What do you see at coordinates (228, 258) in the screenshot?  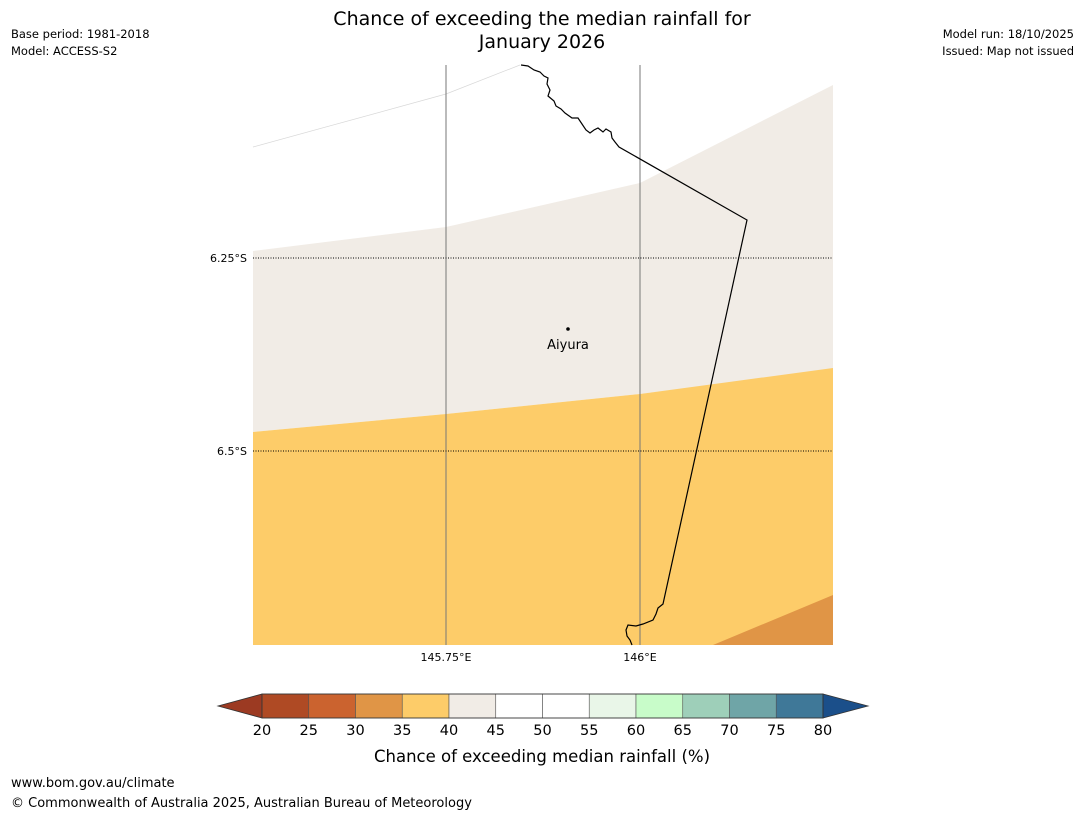 I see `lat-label-6-25: 6.25°S` at bounding box center [228, 258].